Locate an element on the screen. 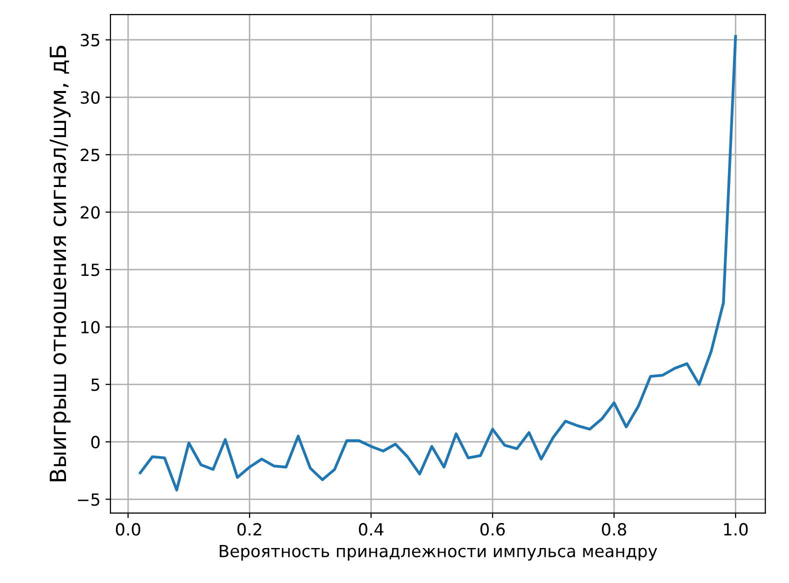 The image size is (789, 583). y-tick-label: 35 is located at coordinates (90, 40).